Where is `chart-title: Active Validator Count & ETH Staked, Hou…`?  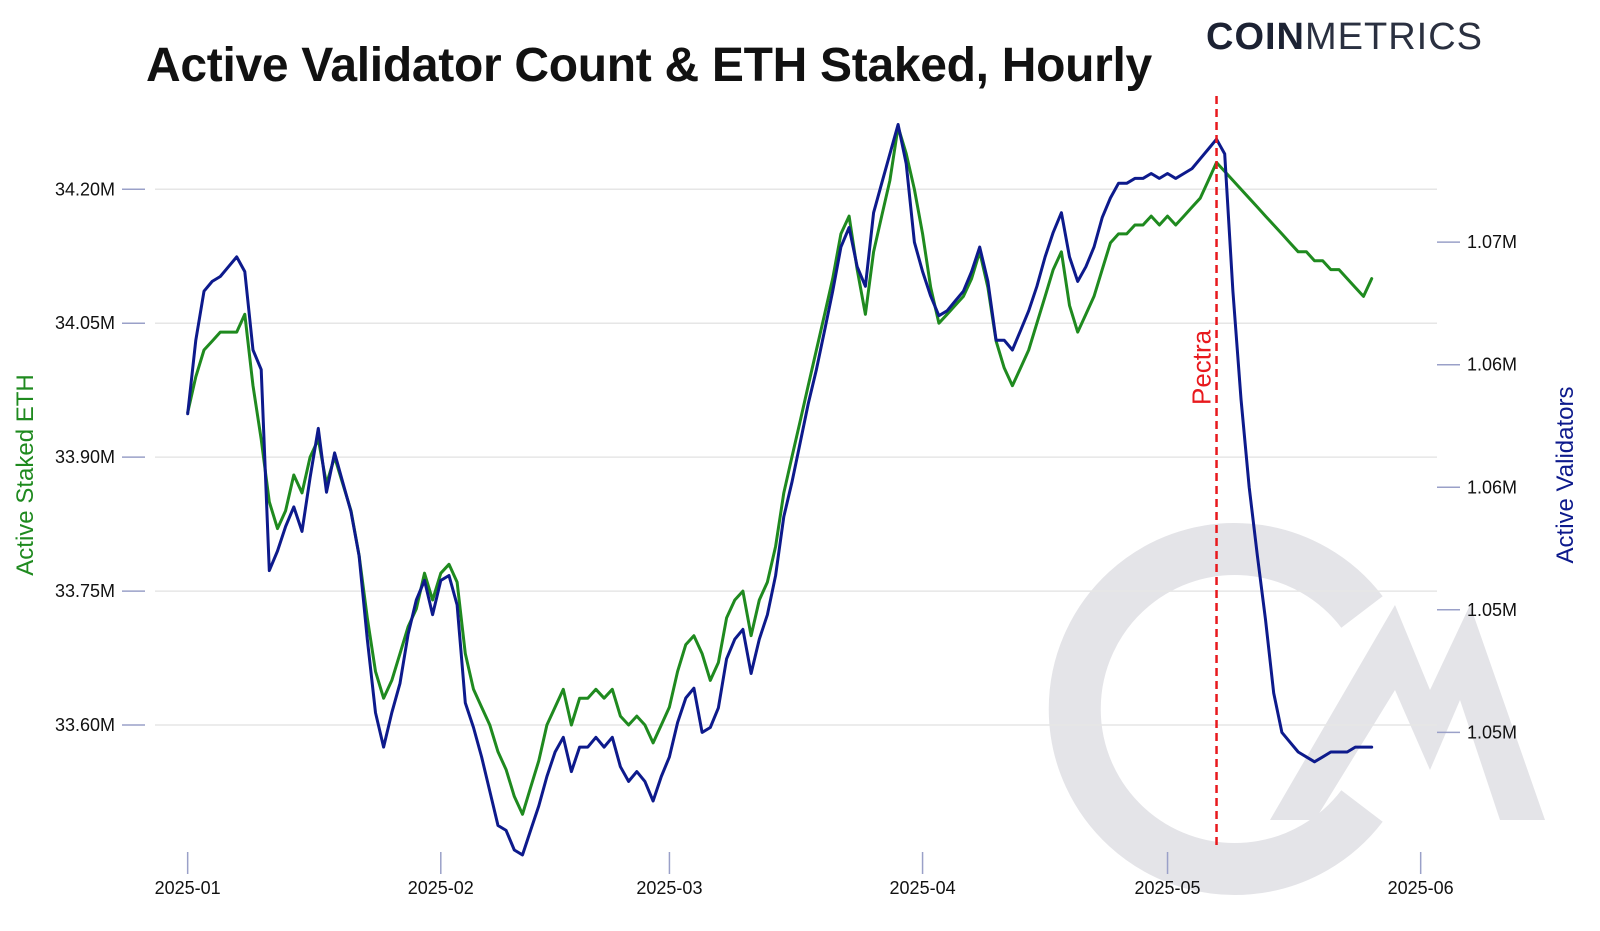 chart-title: Active Validator Count & ETH Staked, Hou… is located at coordinates (649, 65).